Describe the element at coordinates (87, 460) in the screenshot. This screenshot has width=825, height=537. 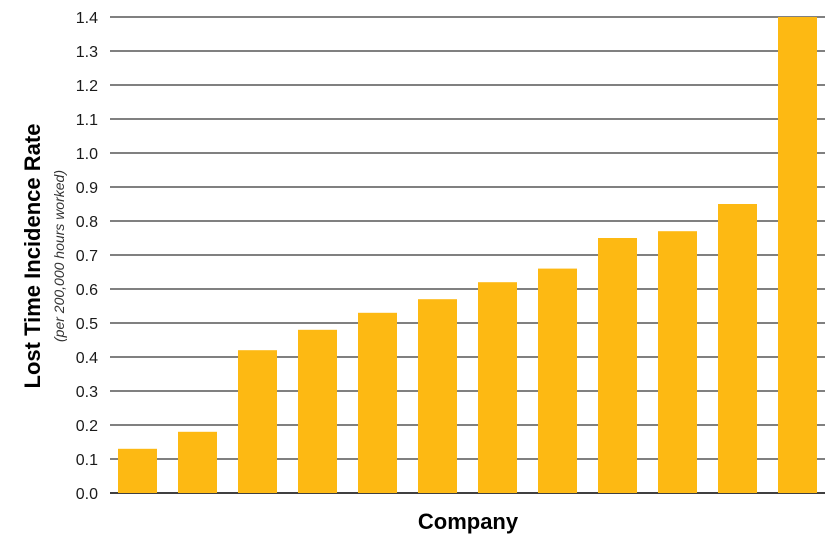
I see `y-tick-label: 0.1` at that location.